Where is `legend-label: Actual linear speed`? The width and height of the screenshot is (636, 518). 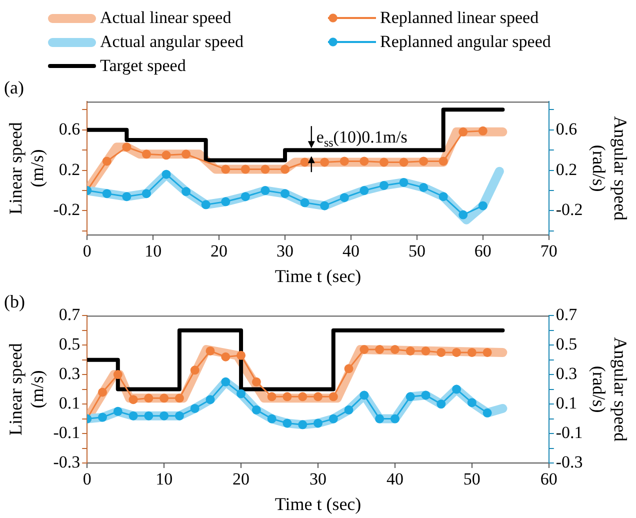 legend-label: Actual linear speed is located at coordinates (166, 18).